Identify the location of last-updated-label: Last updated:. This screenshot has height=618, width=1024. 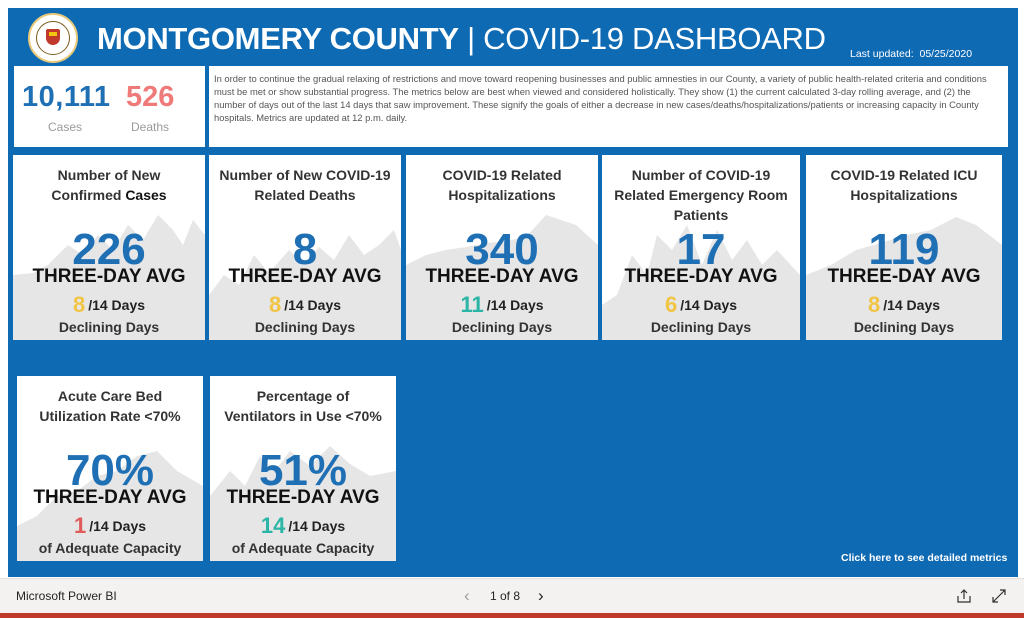
(882, 54).